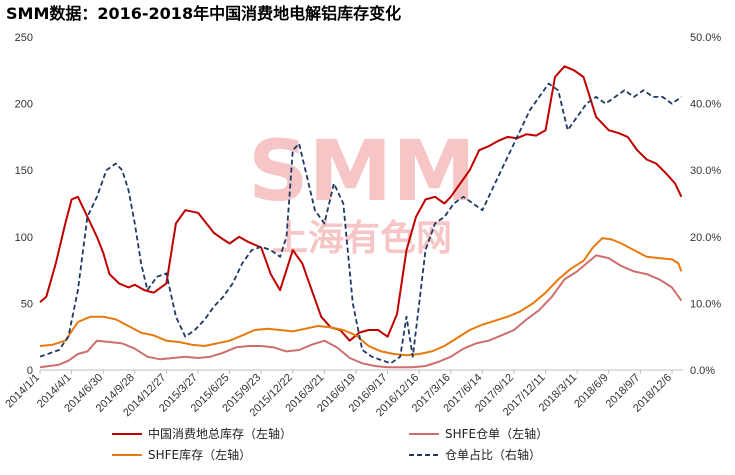 The width and height of the screenshot is (735, 475). I want to click on y-right-tick-label: 20.0%, so click(705, 238).